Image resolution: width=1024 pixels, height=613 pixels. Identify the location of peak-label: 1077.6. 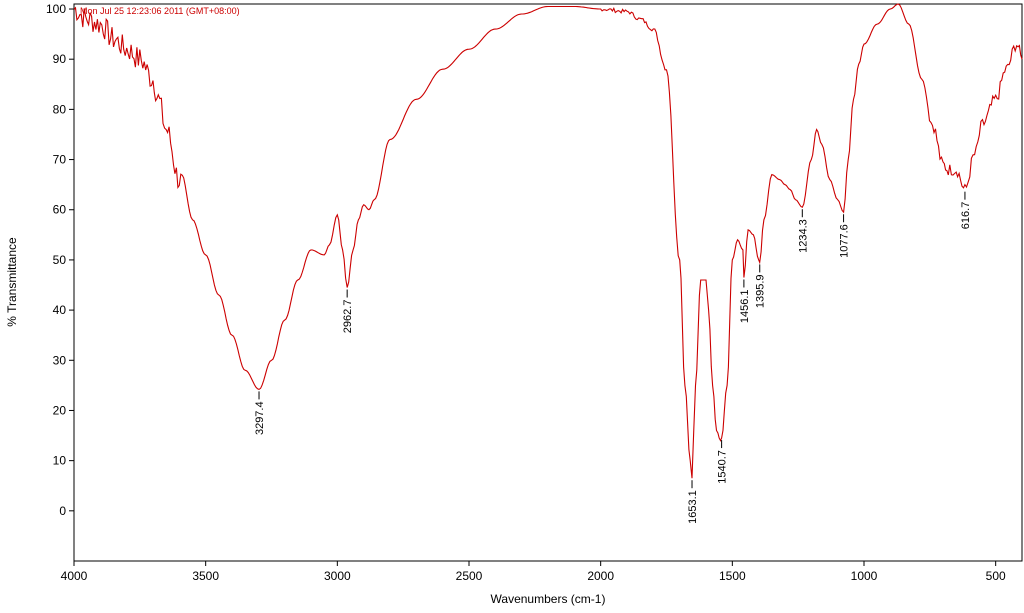
(845, 241).